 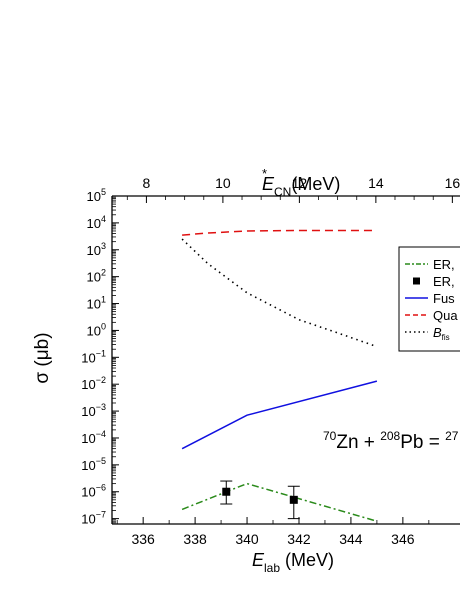 What do you see at coordinates (147, 183) in the screenshot?
I see `x-top-tick-label: 8` at bounding box center [147, 183].